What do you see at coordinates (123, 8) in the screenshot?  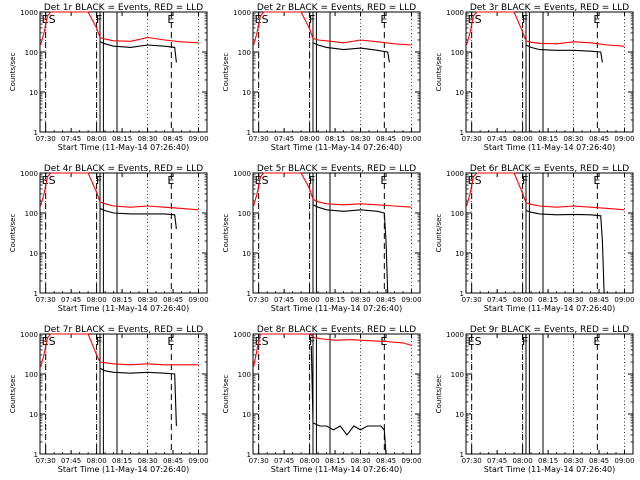 I see `panel-title: Det 1r BLACK = Events, RED = LLD` at bounding box center [123, 8].